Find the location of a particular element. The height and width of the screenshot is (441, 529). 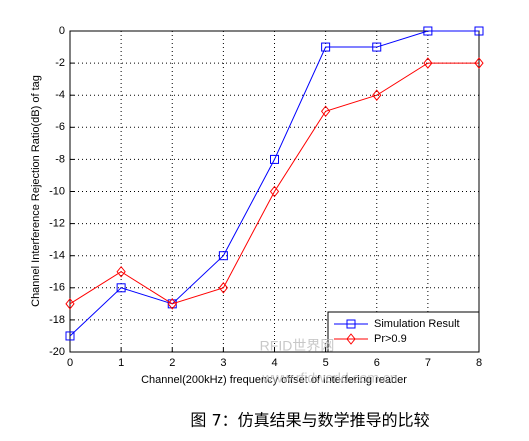

x-tick-label: 1 is located at coordinates (121, 363).